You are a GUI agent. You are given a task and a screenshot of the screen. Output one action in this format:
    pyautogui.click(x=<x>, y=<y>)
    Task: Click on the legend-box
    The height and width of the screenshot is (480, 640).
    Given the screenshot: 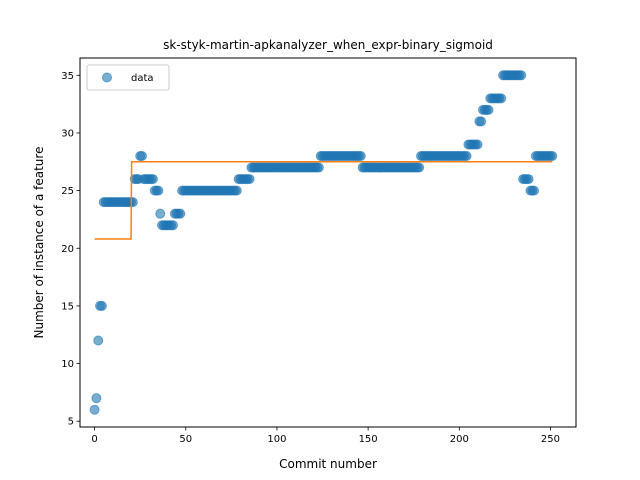 What is the action you would take?
    pyautogui.click(x=128, y=77)
    